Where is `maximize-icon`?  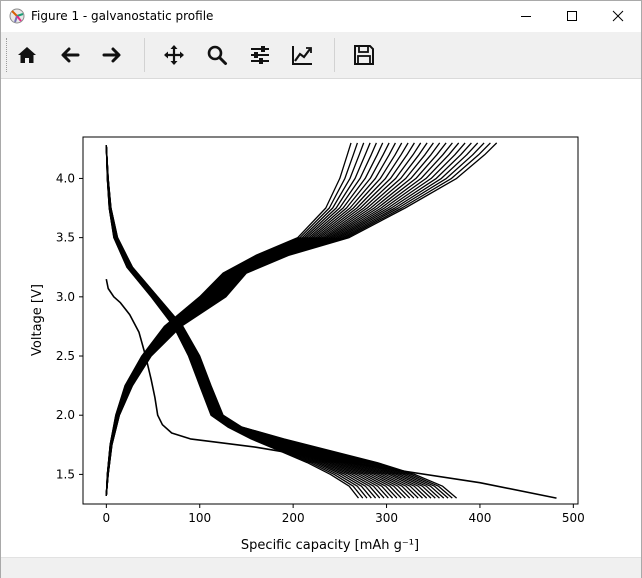 maximize-icon is located at coordinates (572, 16).